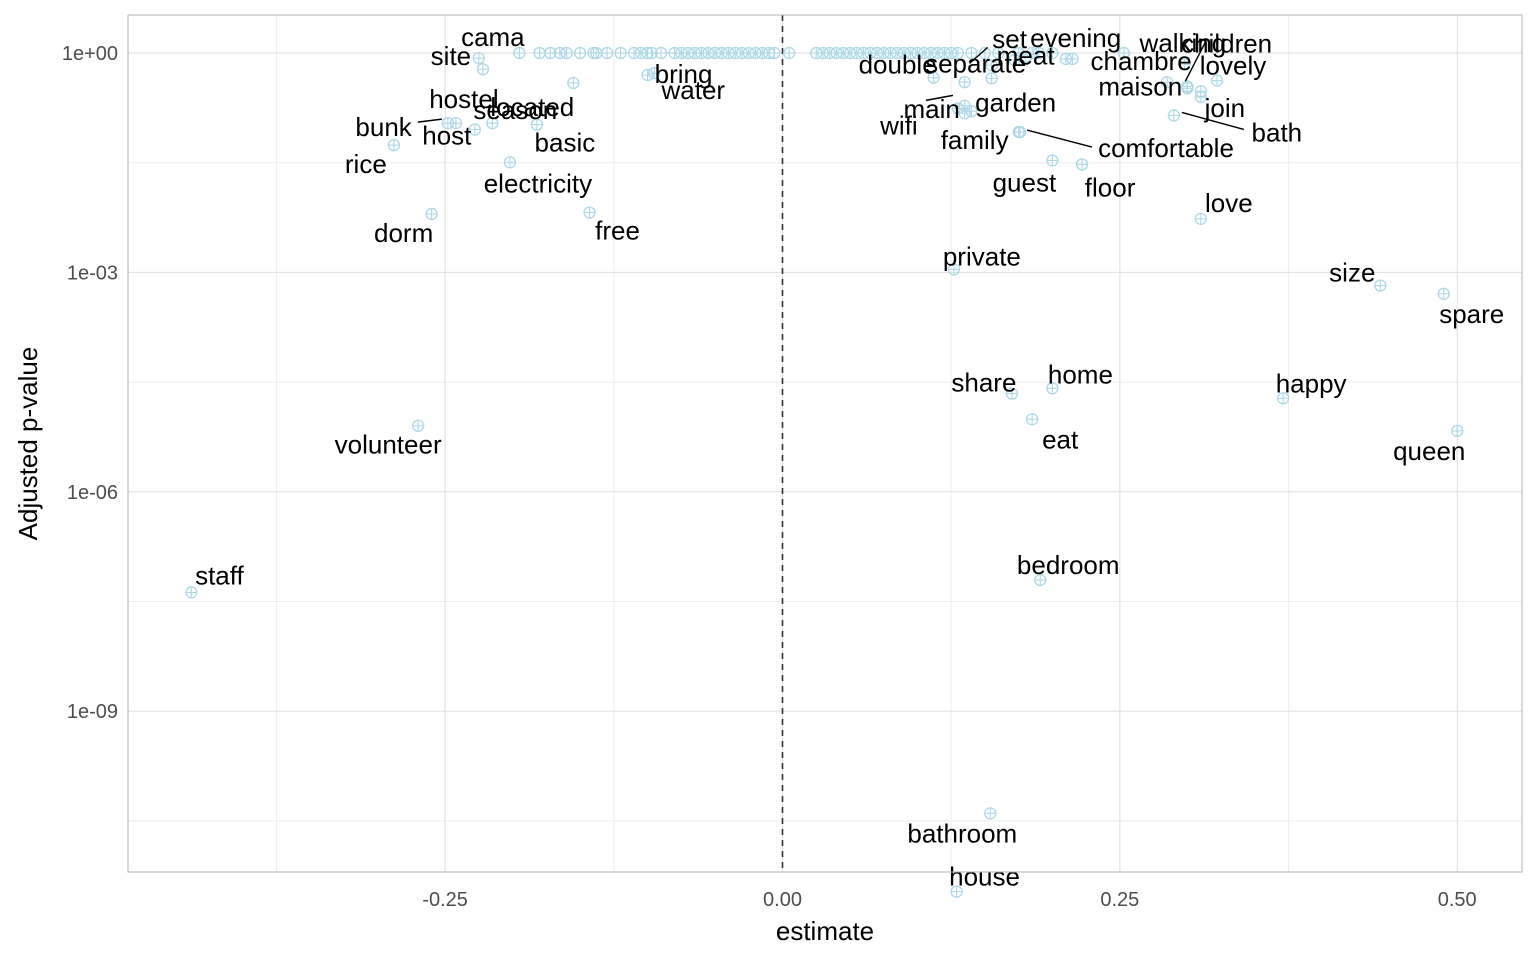  What do you see at coordinates (956, 891) in the screenshot?
I see `data-point-house` at bounding box center [956, 891].